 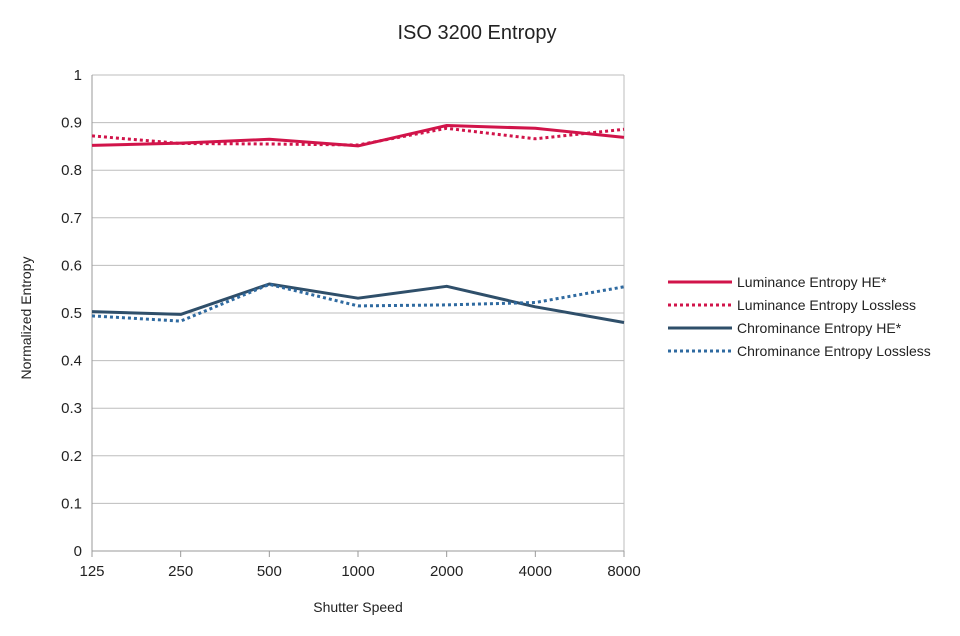 I want to click on legend-label-1: Luminance Entropy HE*, so click(x=812, y=282).